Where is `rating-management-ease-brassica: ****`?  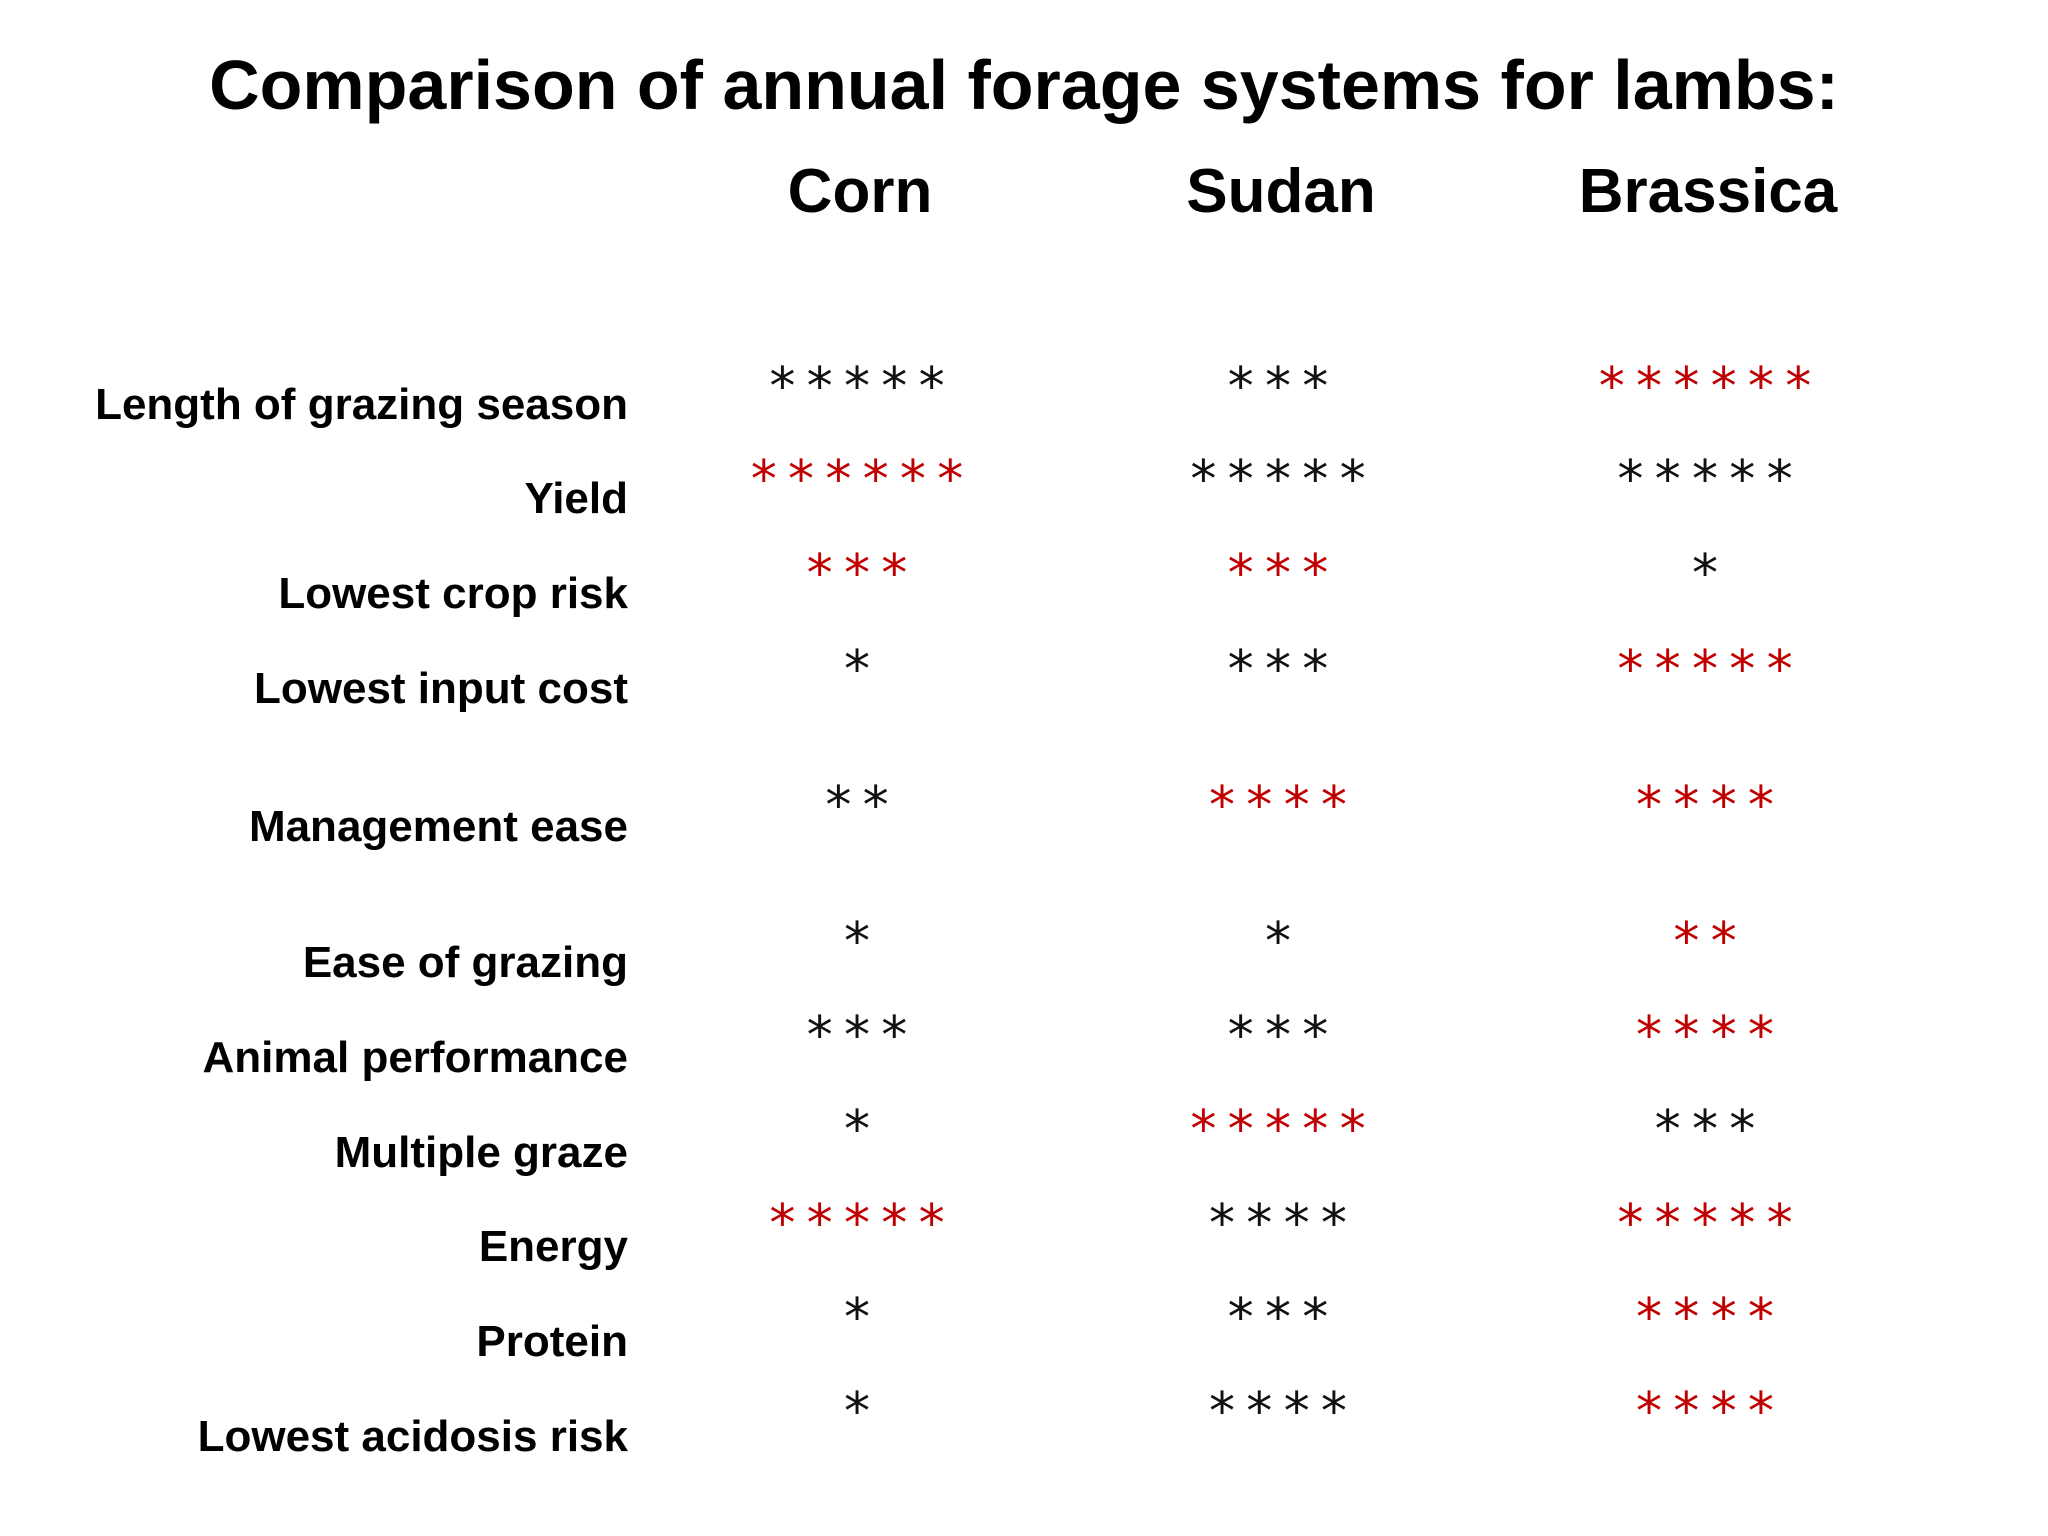
rating-management-ease-brassica: **** is located at coordinates (1708, 806).